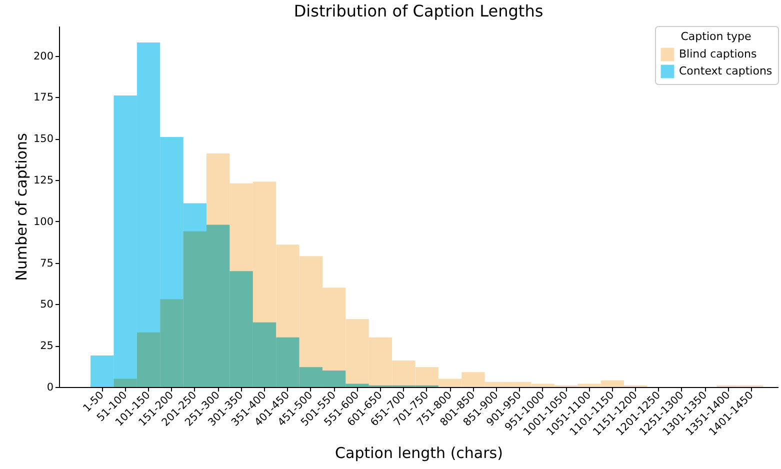  What do you see at coordinates (21, 206) in the screenshot?
I see `y-axis-title: Number of captions` at bounding box center [21, 206].